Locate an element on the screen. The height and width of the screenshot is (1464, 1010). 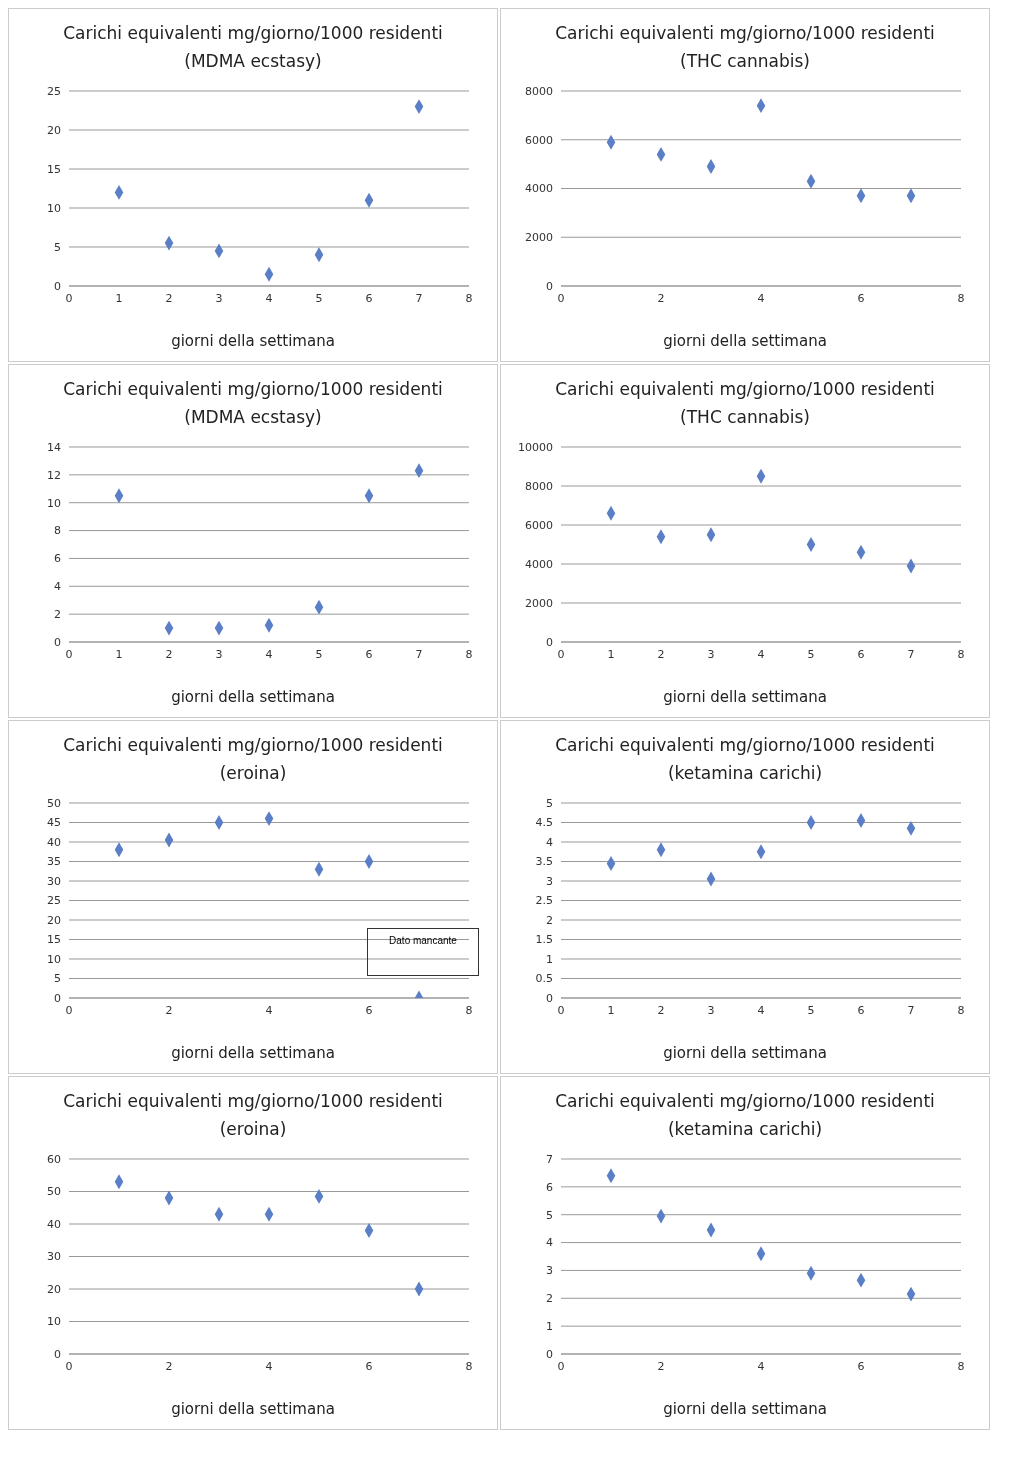
y-tick-label: 2.5 is located at coordinates (544, 901).